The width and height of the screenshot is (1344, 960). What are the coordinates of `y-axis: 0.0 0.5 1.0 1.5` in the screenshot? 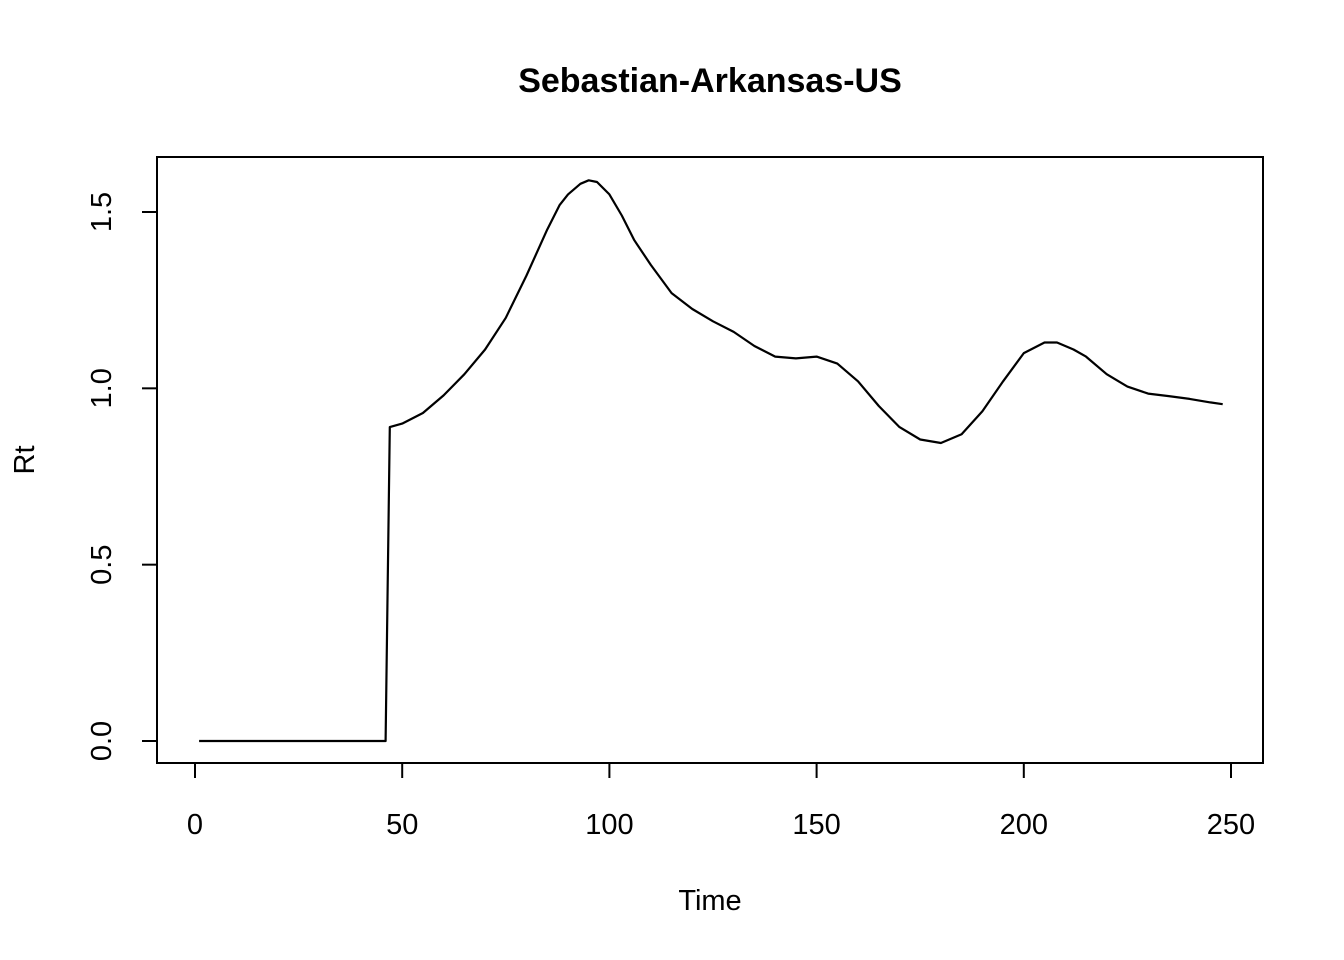 It's located at (122, 476).